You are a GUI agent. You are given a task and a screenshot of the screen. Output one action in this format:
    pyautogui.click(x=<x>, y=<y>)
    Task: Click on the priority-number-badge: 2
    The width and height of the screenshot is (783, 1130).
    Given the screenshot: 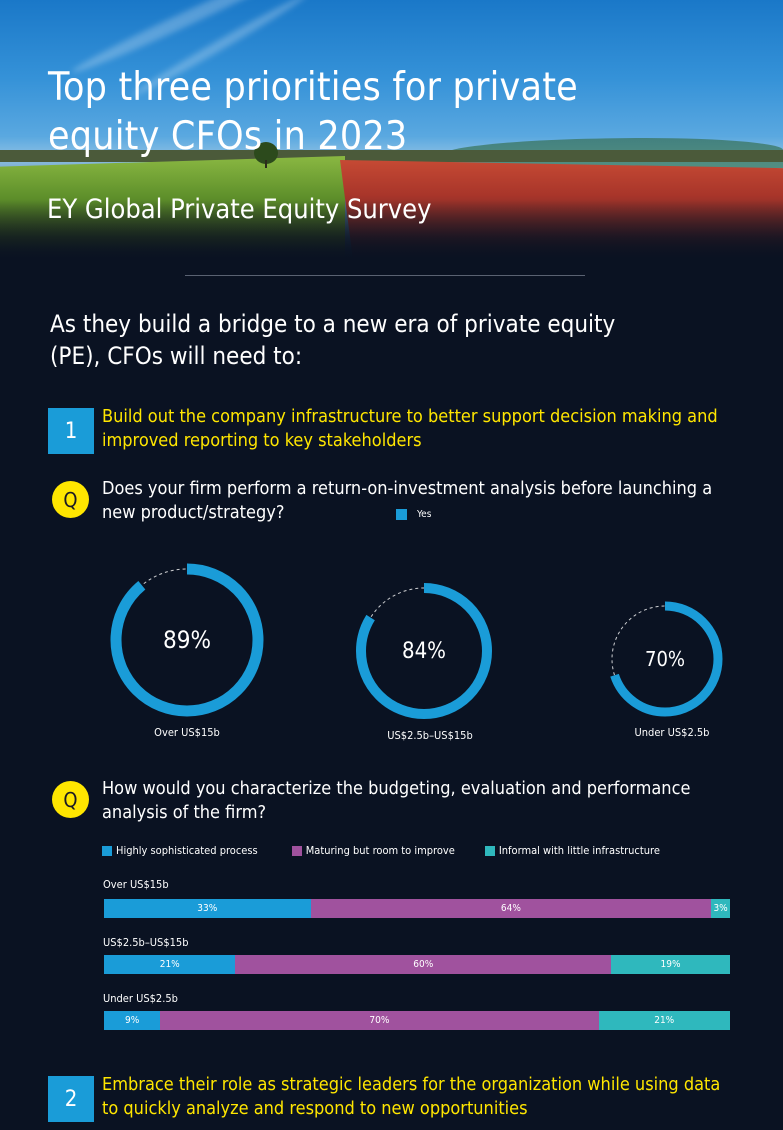 What is the action you would take?
    pyautogui.click(x=71, y=1099)
    